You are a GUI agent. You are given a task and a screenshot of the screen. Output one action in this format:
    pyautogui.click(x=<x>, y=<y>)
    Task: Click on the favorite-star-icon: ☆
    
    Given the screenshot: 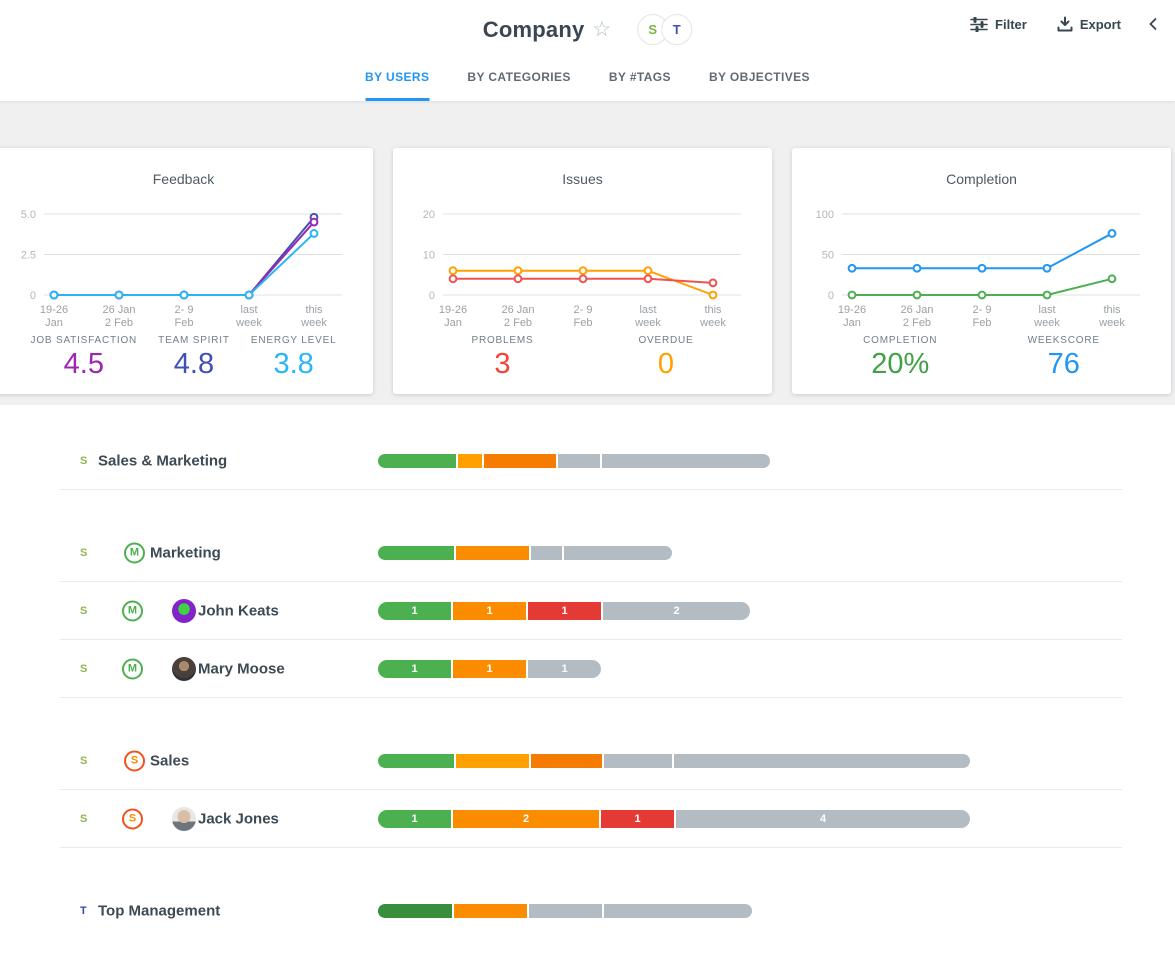 What is the action you would take?
    pyautogui.click(x=602, y=29)
    